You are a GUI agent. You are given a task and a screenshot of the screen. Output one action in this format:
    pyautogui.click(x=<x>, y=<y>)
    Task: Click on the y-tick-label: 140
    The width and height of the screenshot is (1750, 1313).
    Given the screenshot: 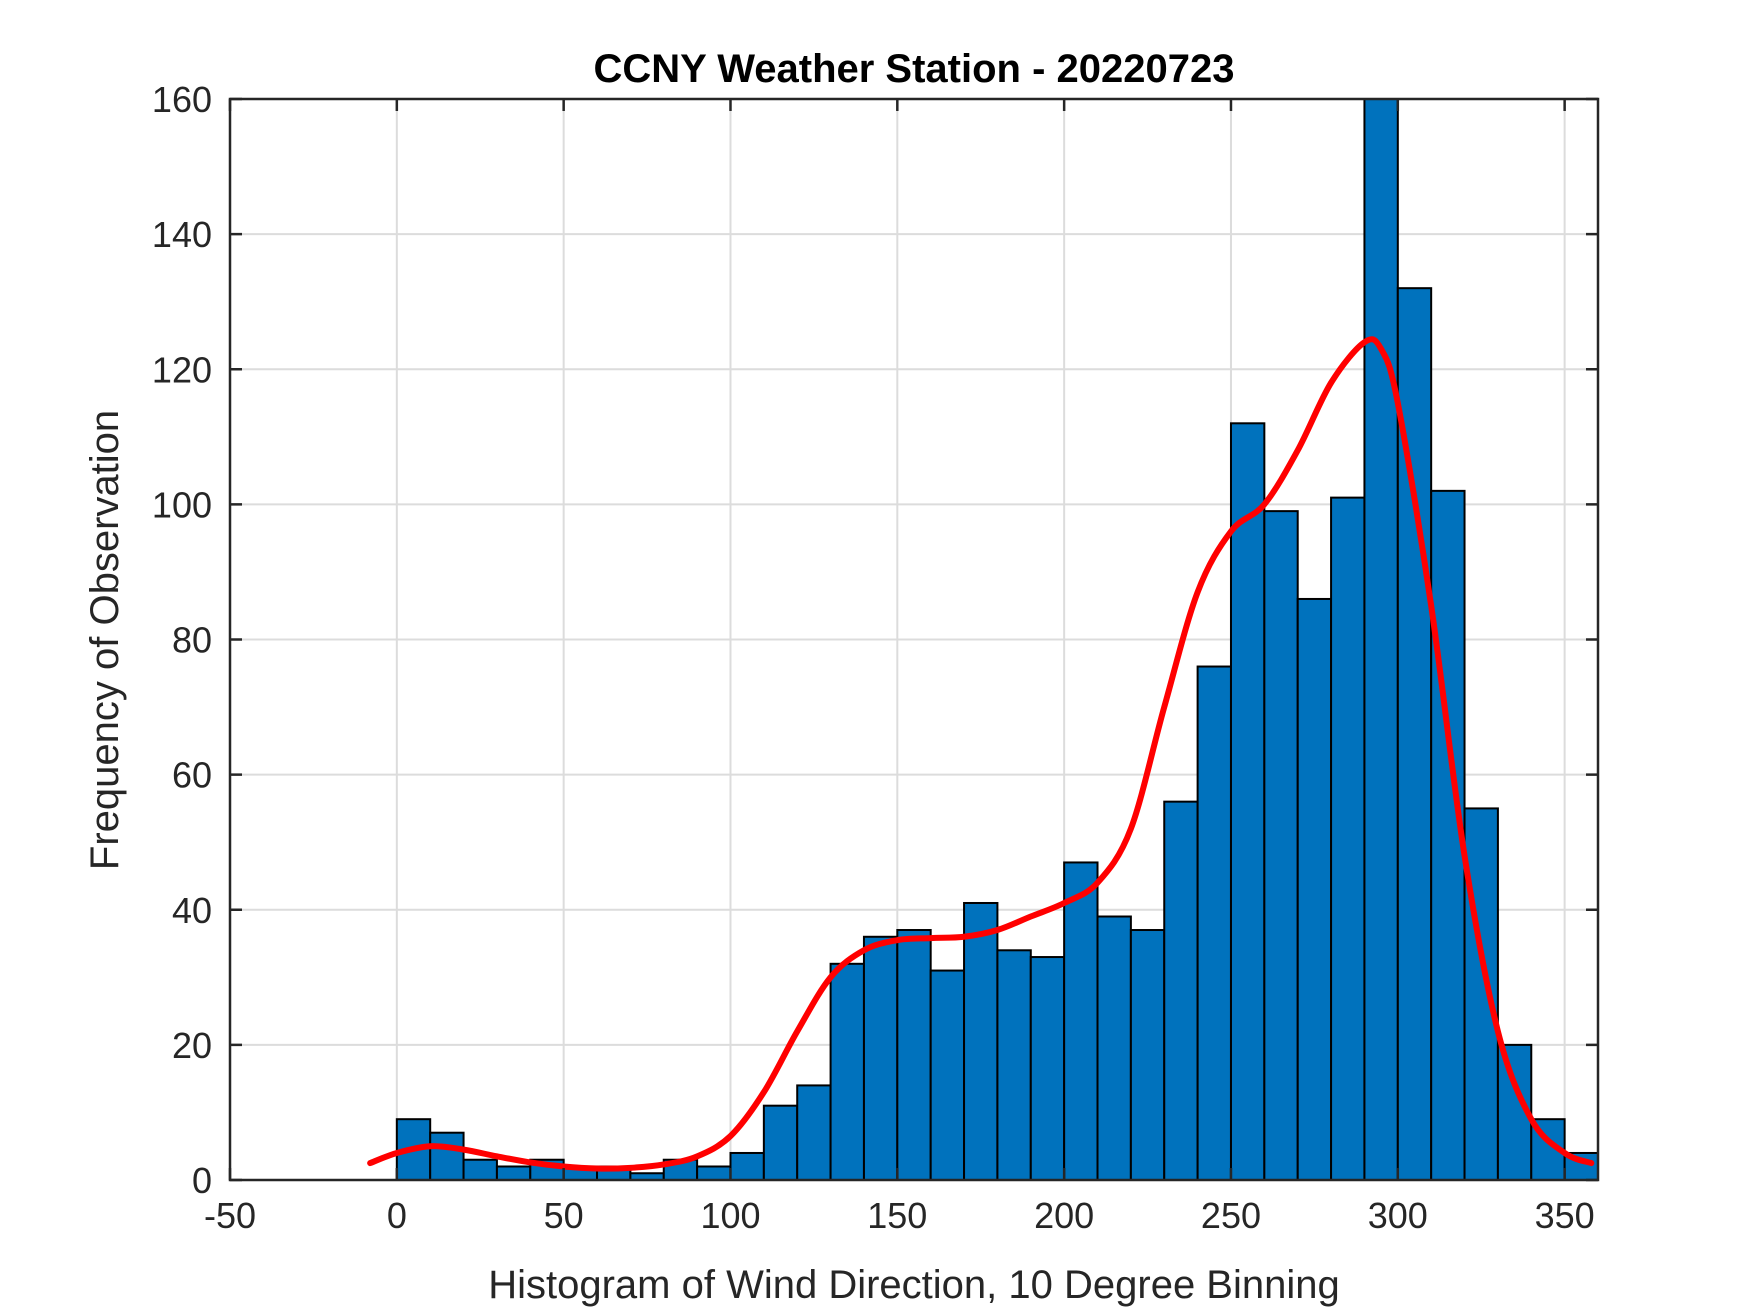 What is the action you would take?
    pyautogui.click(x=182, y=234)
    